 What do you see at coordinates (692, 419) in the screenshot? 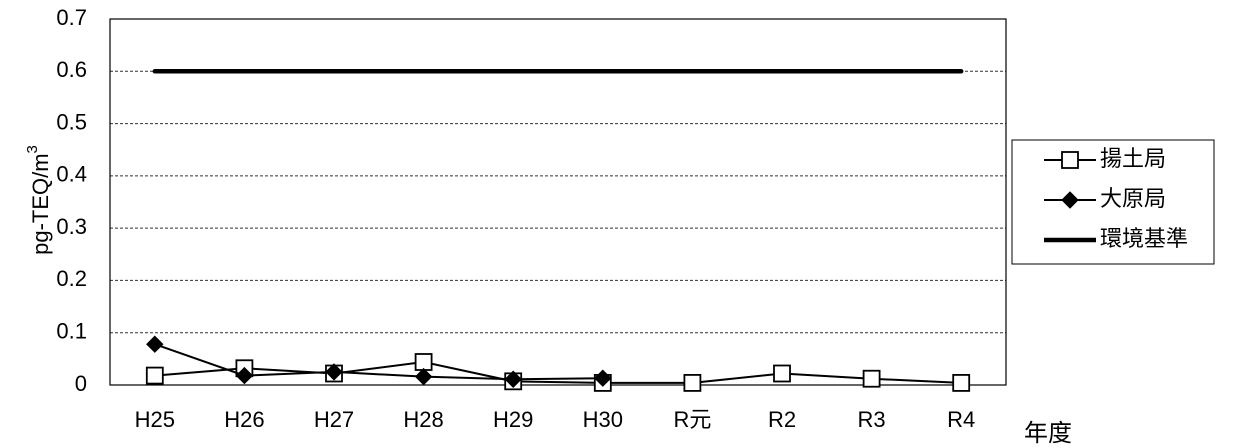
I see `x-tick-label-6: R元` at bounding box center [692, 419].